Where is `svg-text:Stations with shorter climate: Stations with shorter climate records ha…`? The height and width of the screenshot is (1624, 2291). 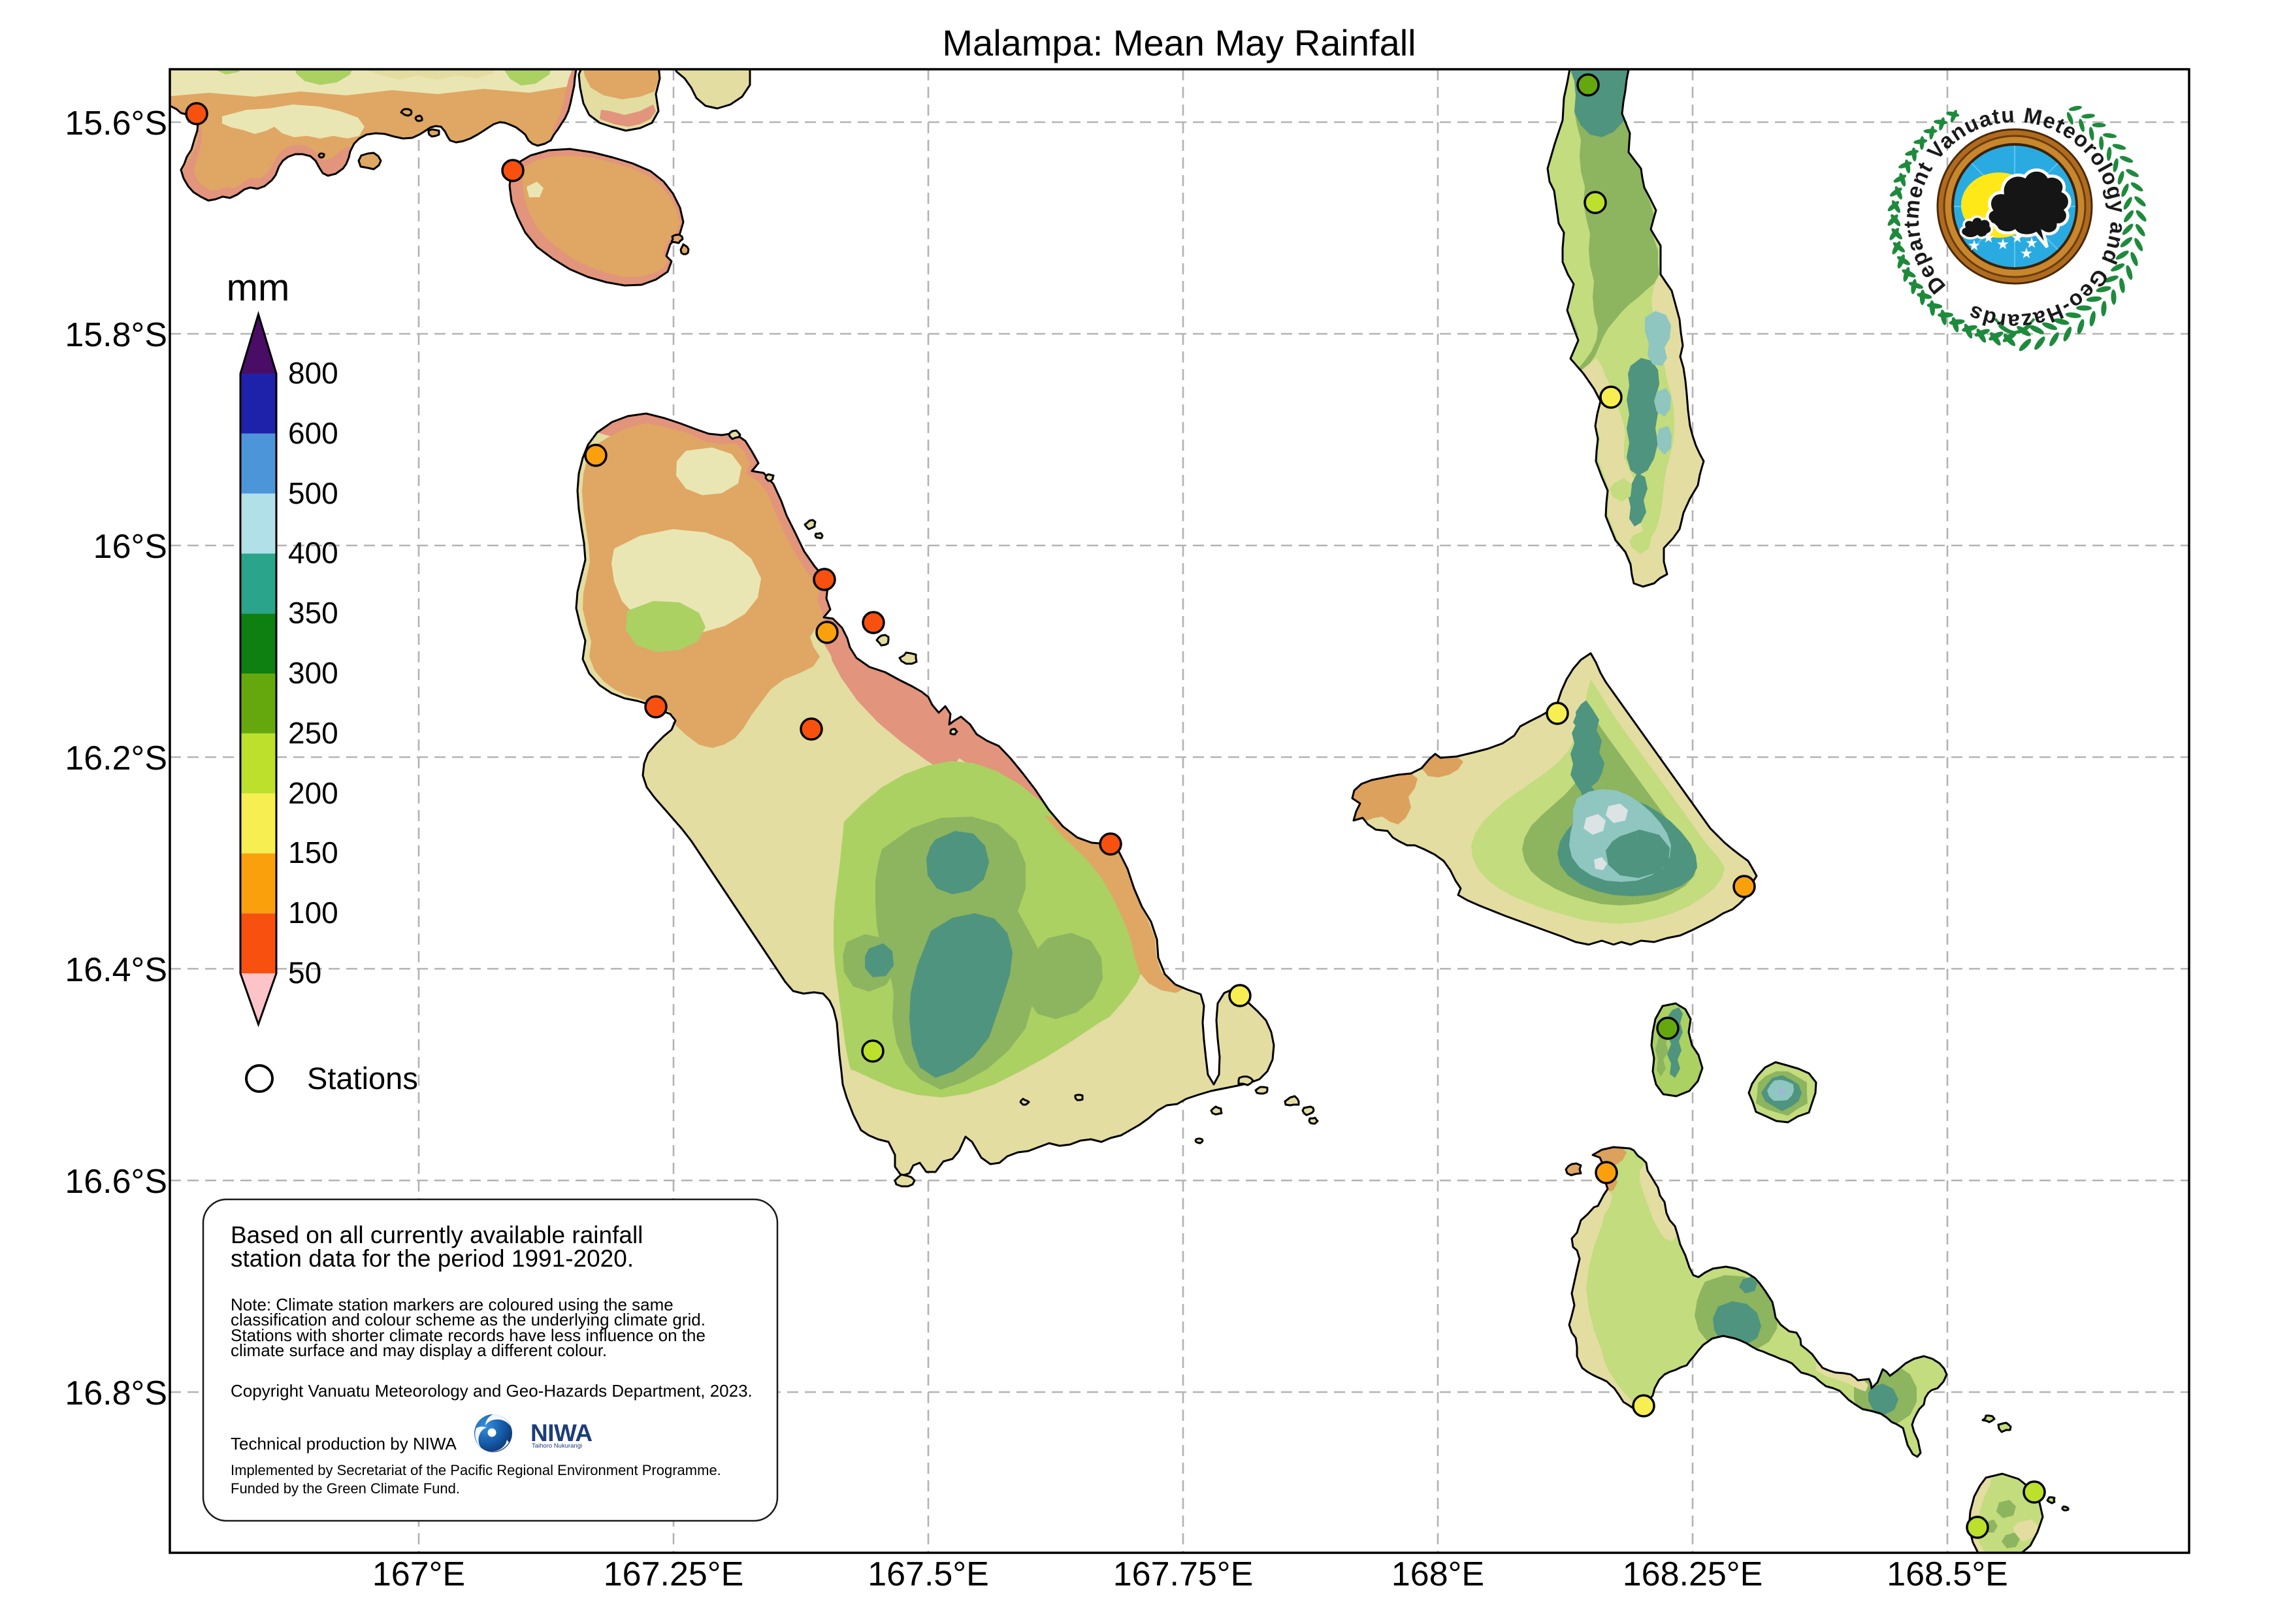 svg-text:Stations with shorter climate: Stations with shorter climate records ha… is located at coordinates (469, 1335).